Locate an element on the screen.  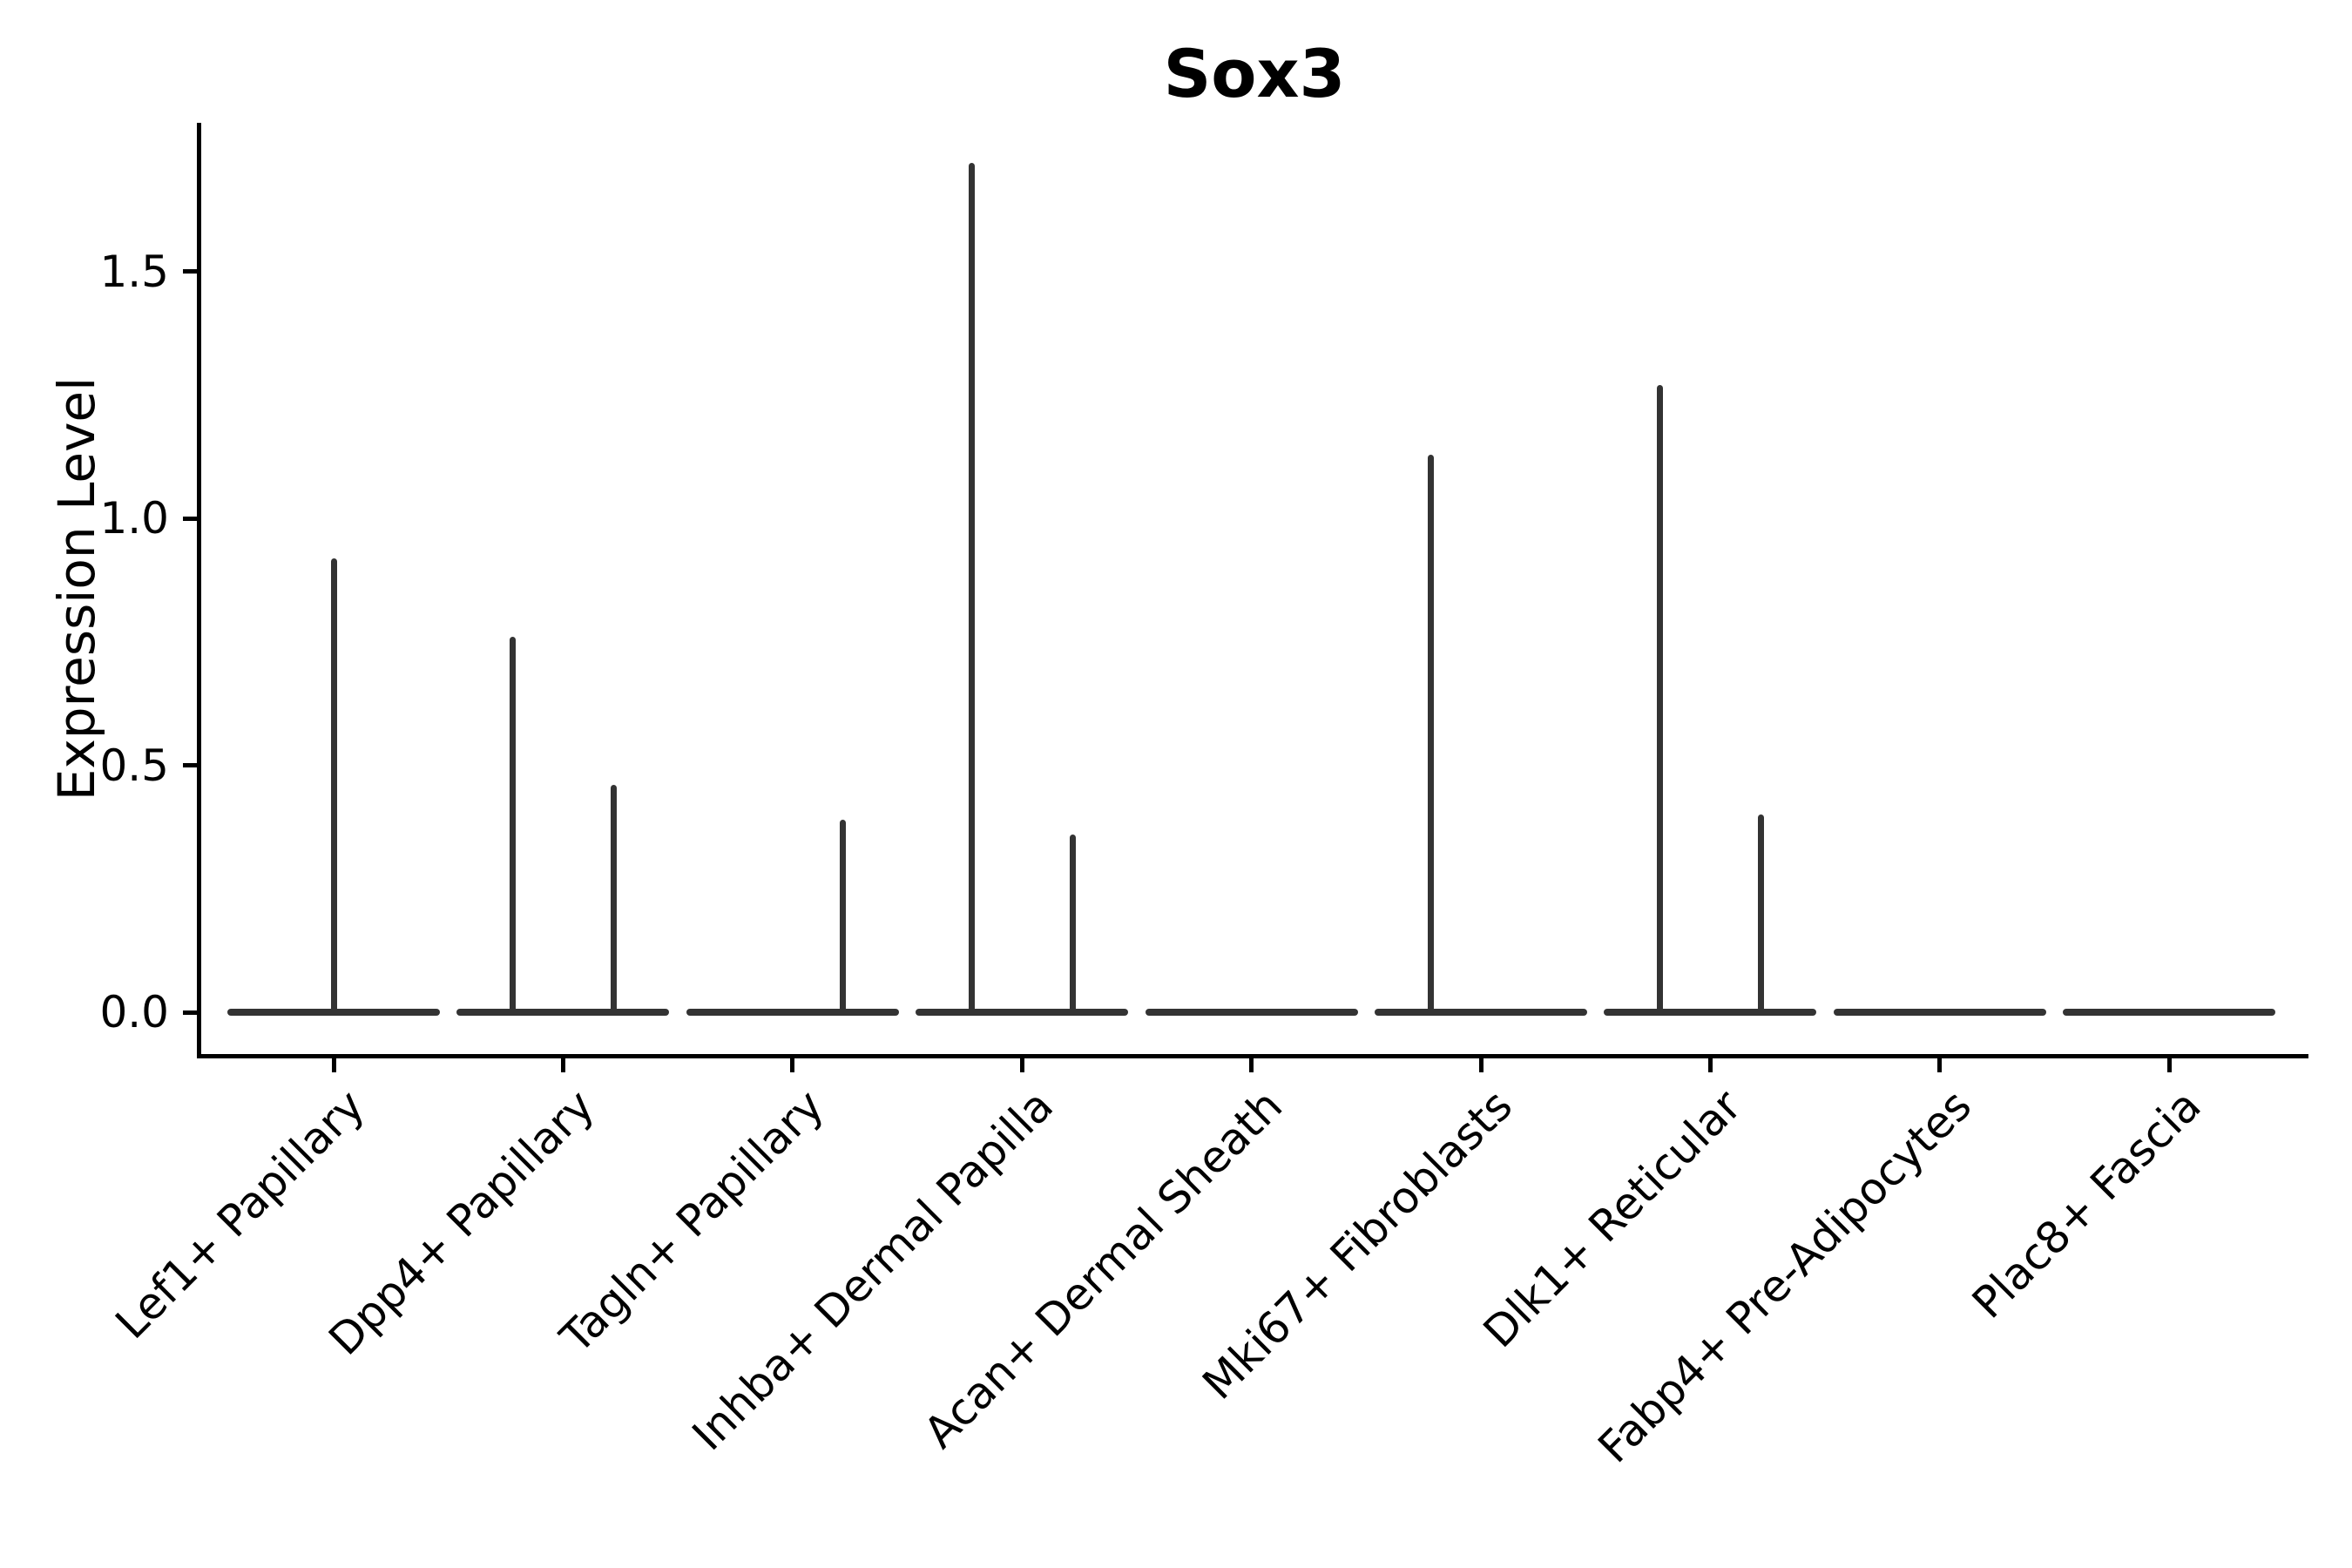
y-tick-label: 0.5 is located at coordinates (134, 766).